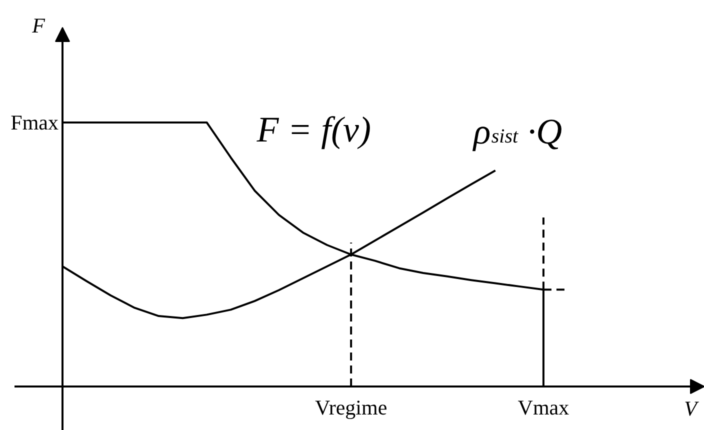 The image size is (704, 430). What do you see at coordinates (314, 130) in the screenshot?
I see `series-label: F = f(v)` at bounding box center [314, 130].